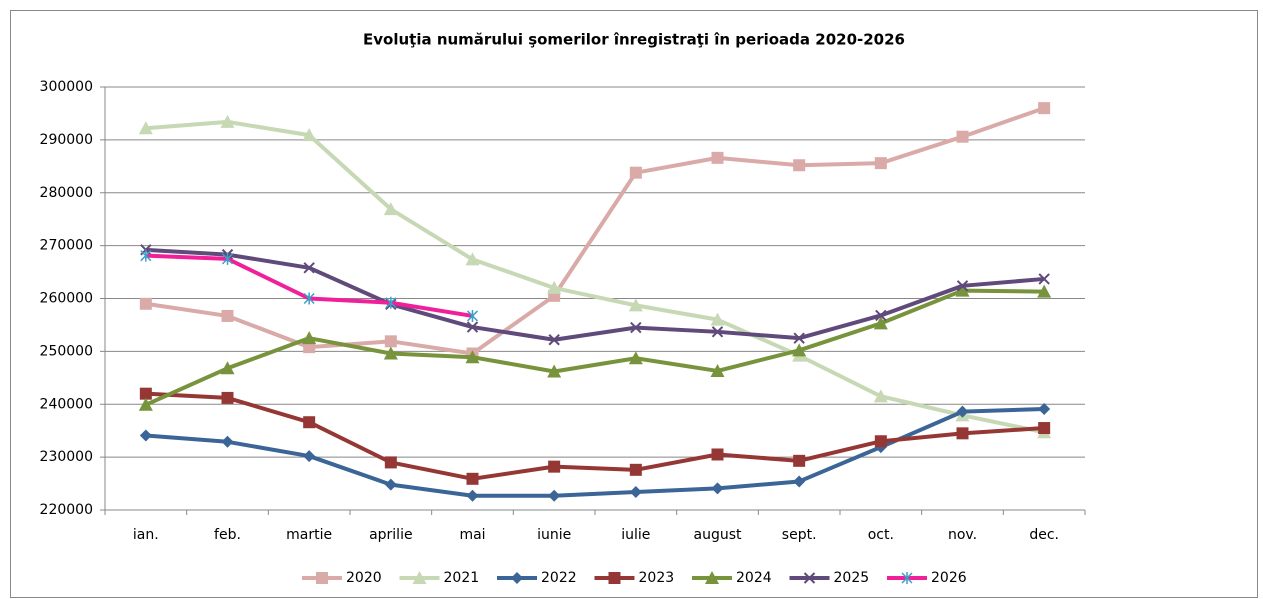 The height and width of the screenshot is (599, 1263). What do you see at coordinates (472, 535) in the screenshot?
I see `x-tick-label: mai` at bounding box center [472, 535].